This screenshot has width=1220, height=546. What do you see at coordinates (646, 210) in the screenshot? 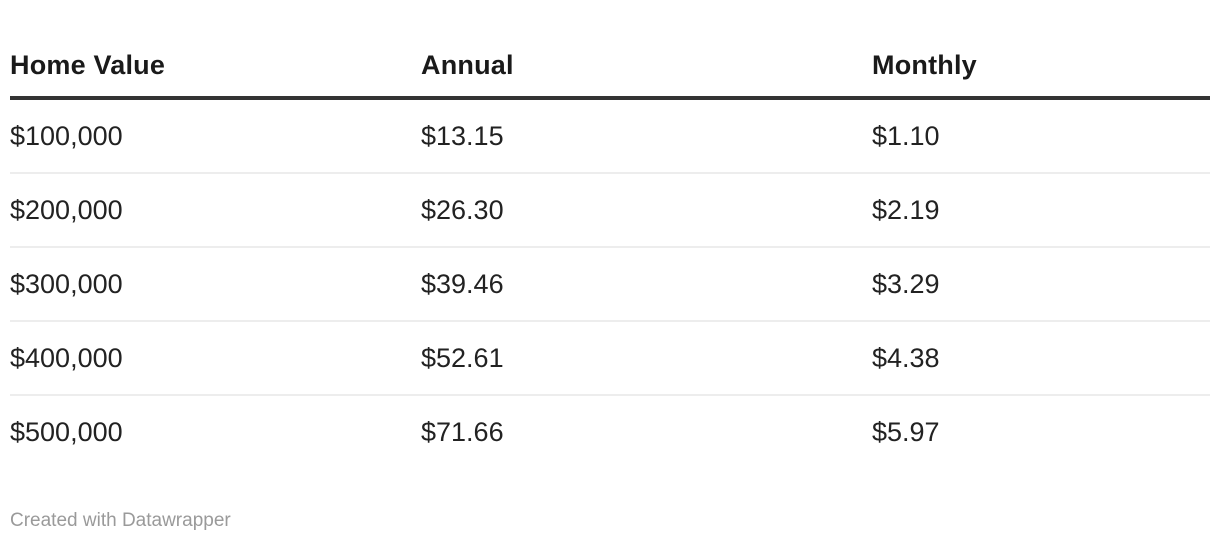
I see `cell-annual: $26.30` at bounding box center [646, 210].